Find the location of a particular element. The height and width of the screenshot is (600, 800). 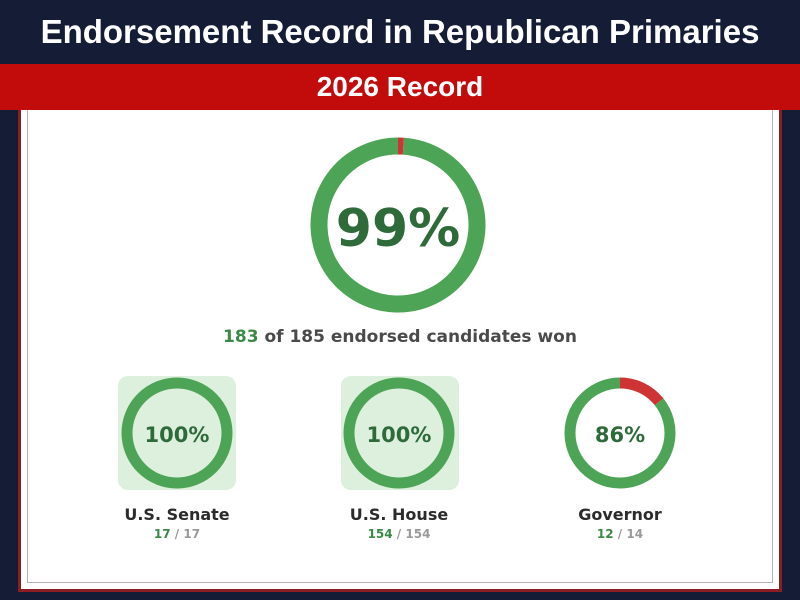

overall-won-arc is located at coordinates (398, 225).